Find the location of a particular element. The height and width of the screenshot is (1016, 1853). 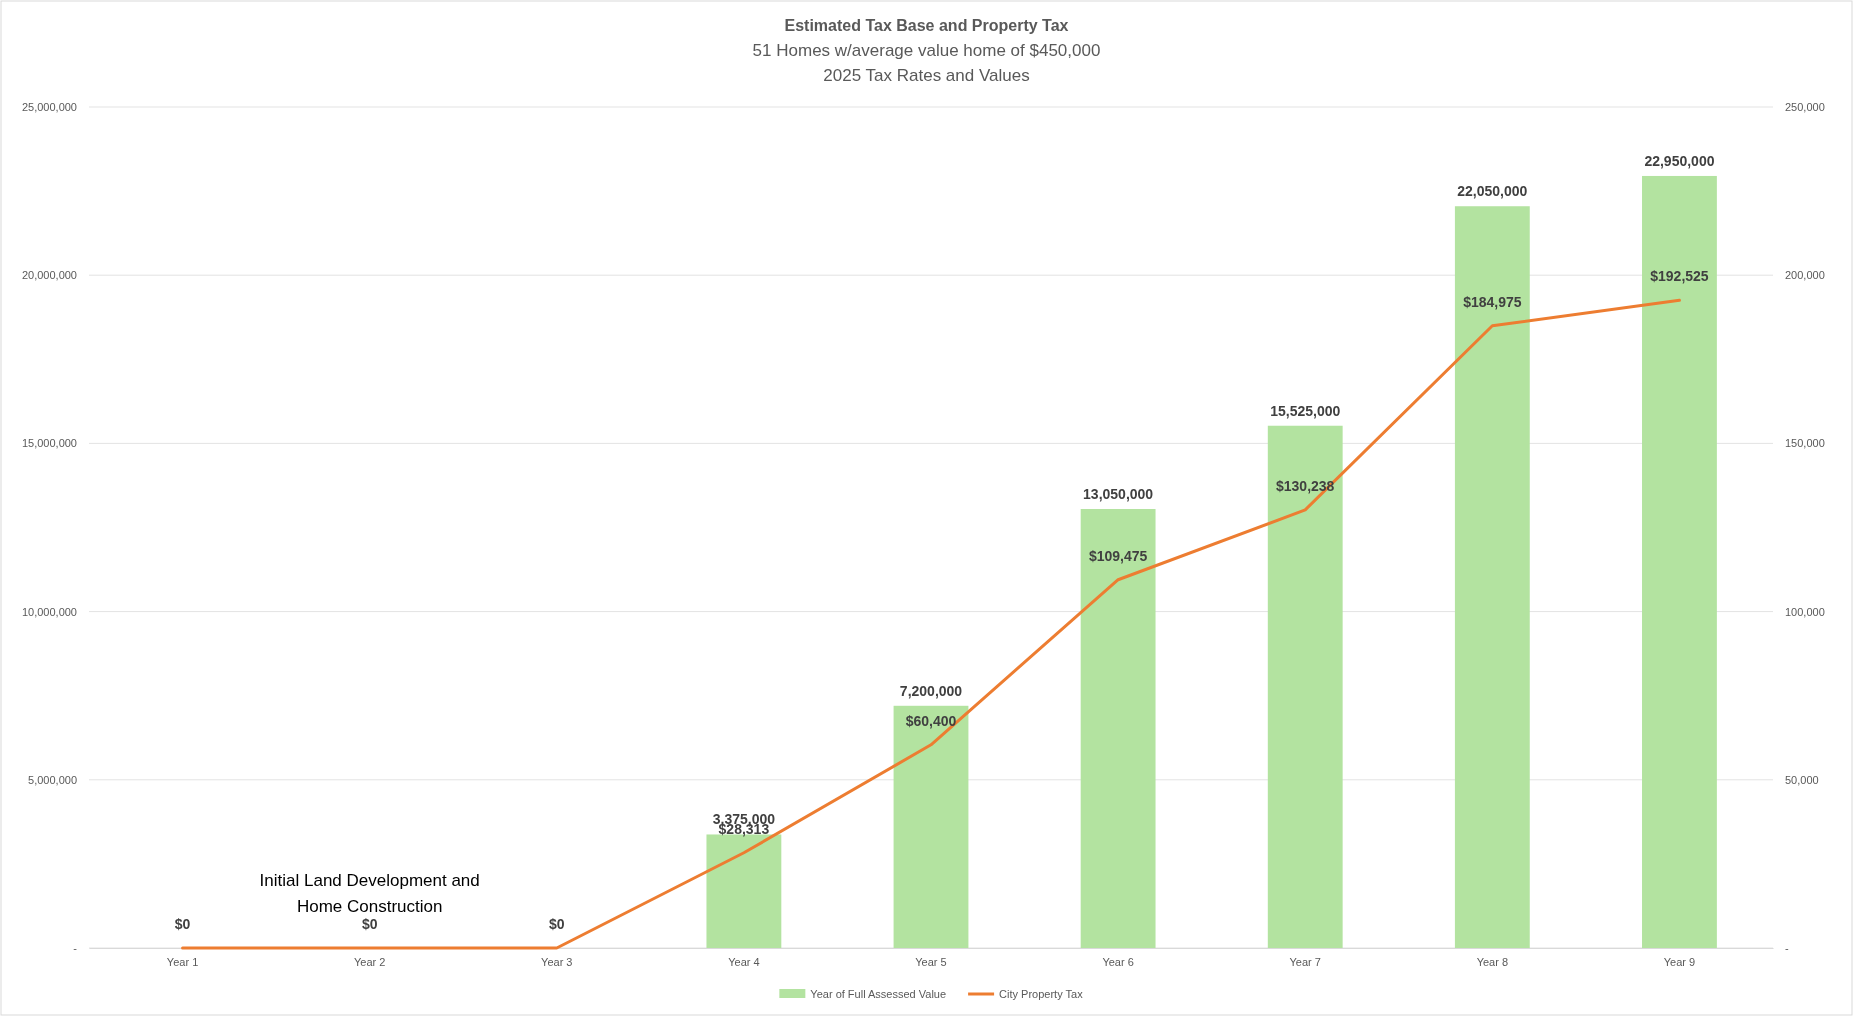

data-label: $109,475 is located at coordinates (1118, 555).